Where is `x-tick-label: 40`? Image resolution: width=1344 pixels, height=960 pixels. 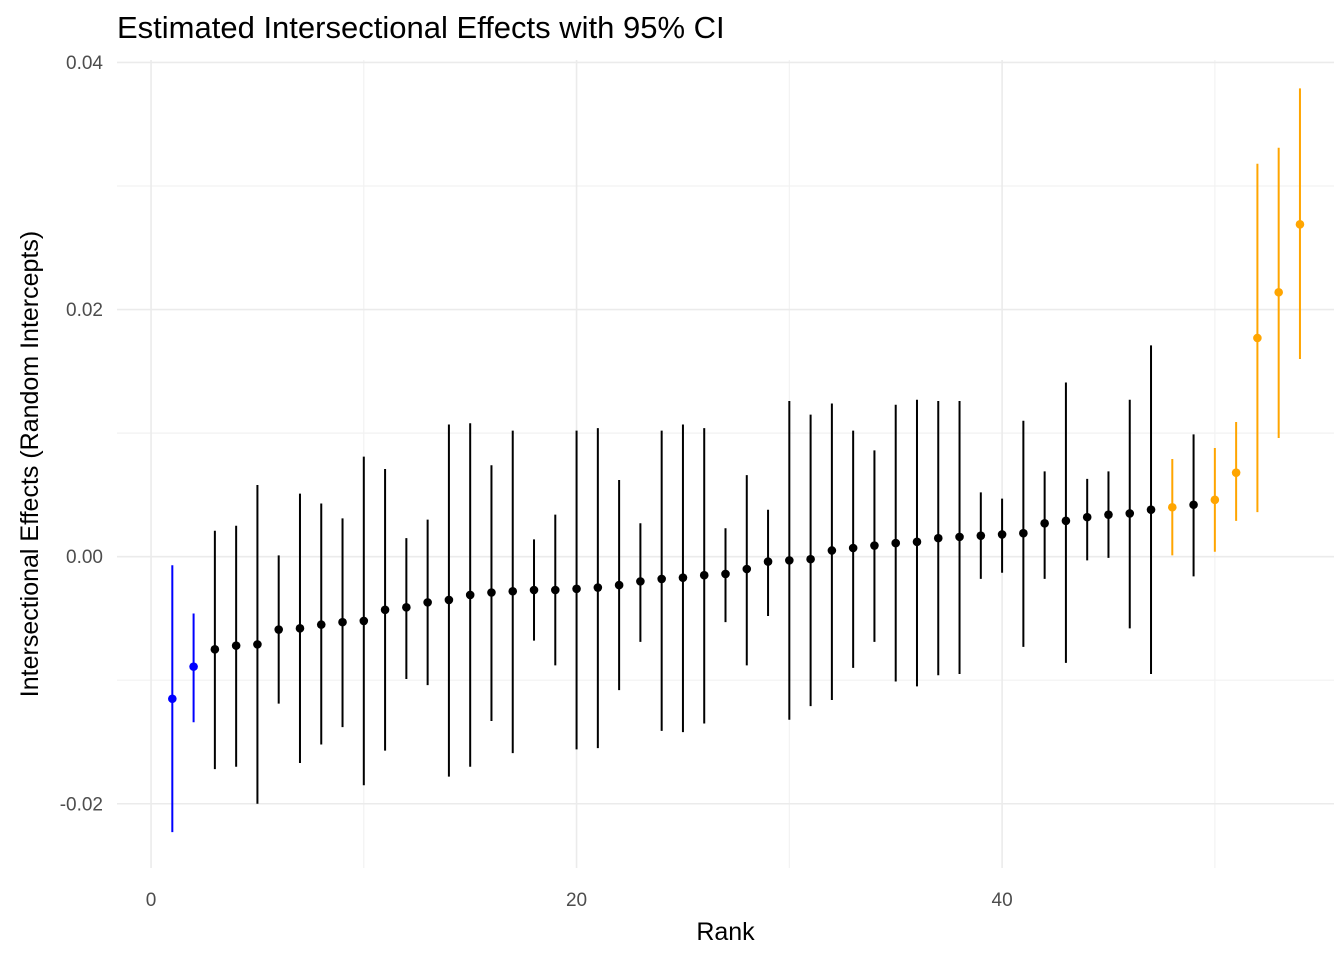 x-tick-label: 40 is located at coordinates (1002, 900).